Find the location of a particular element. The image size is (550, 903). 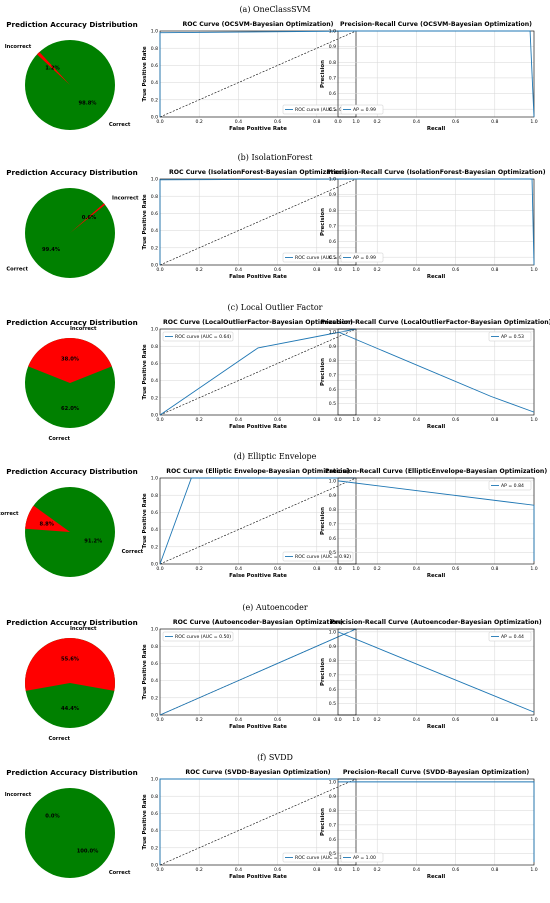

pie-title: Prediction Accuracy Distribution is located at coordinates (71, 471).